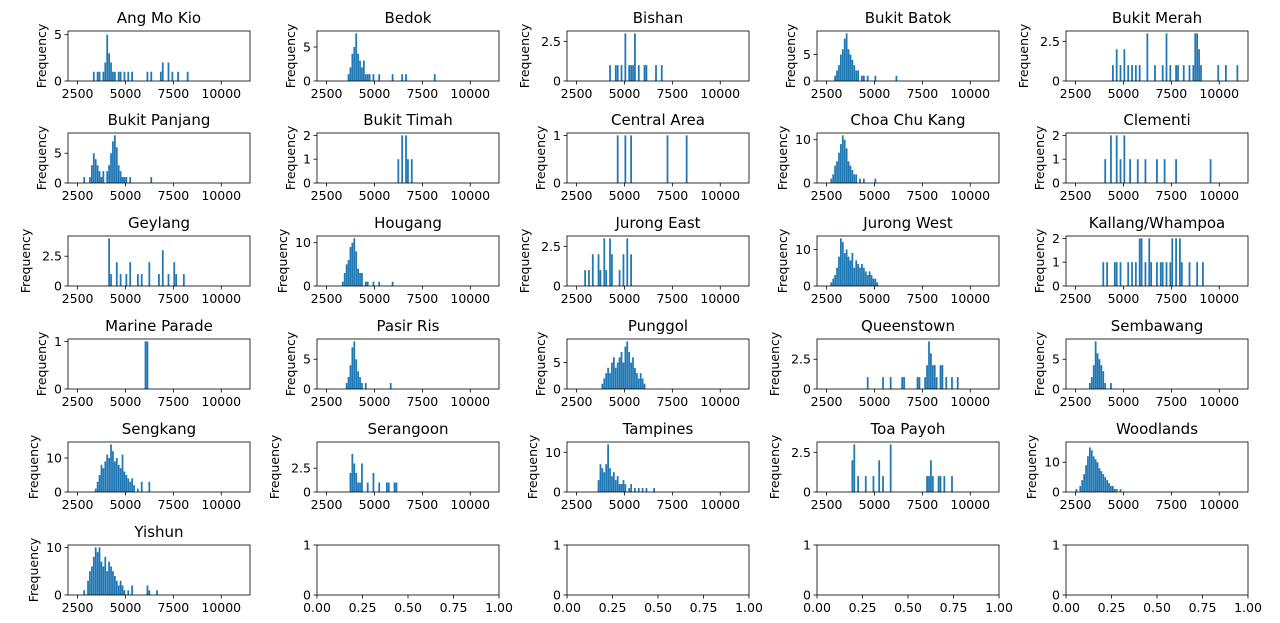 The image size is (1280, 623). Describe the element at coordinates (454, 607) in the screenshot. I see `x-tick-label: 0.75` at that location.